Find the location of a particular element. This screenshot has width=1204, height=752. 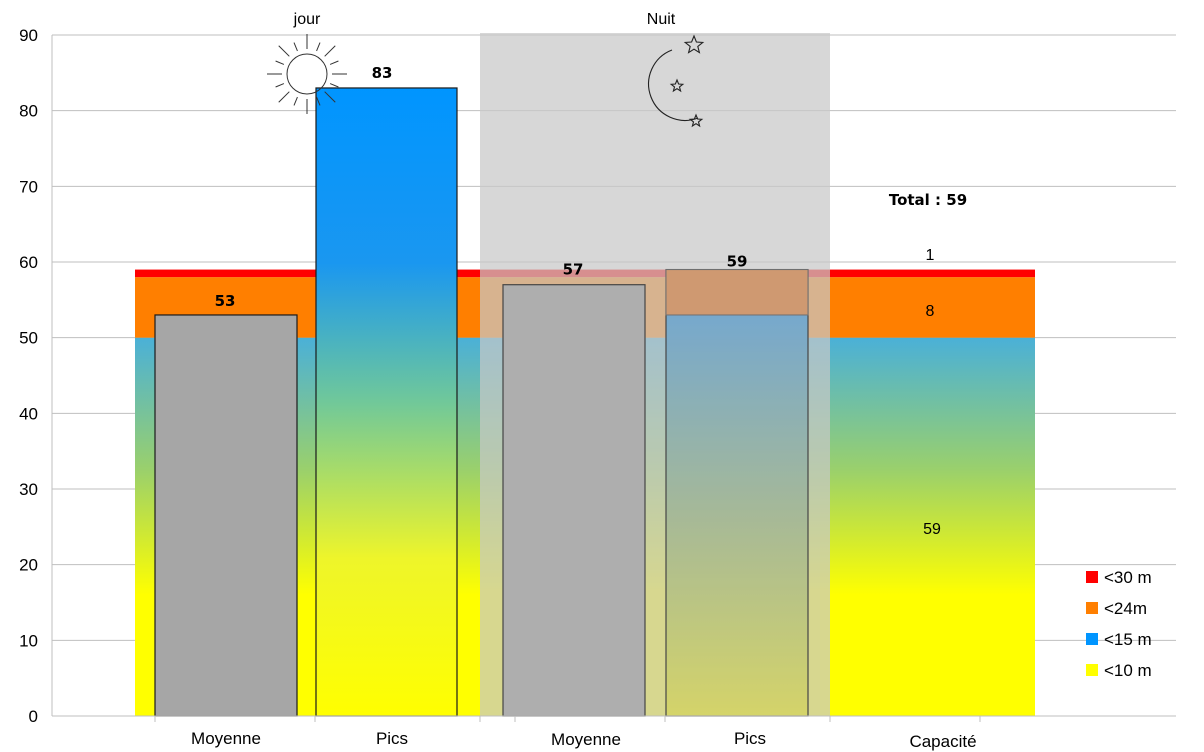

x-category-label-2: Pics is located at coordinates (392, 738).